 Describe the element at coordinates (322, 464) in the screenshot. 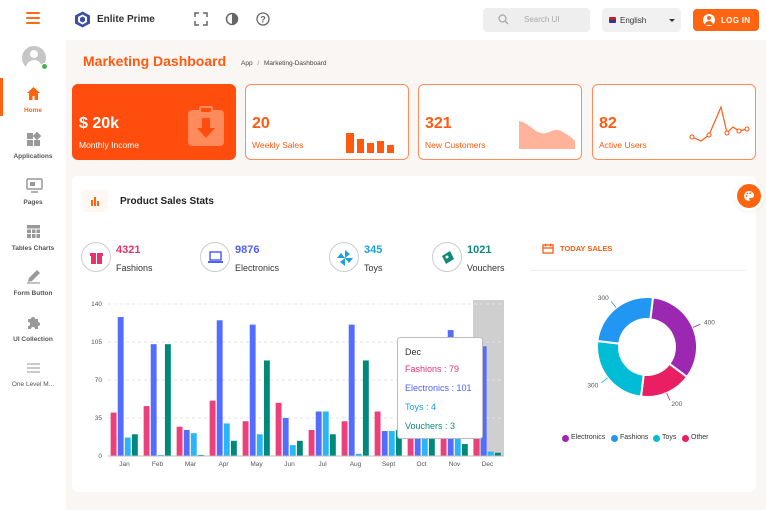

I see `x-tick-label: Jul` at that location.